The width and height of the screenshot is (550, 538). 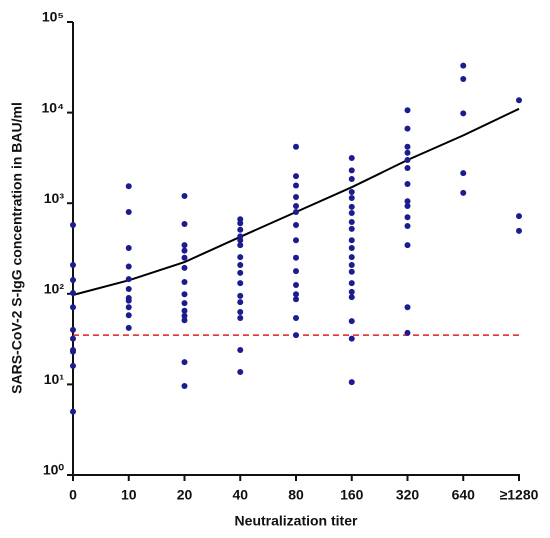 What do you see at coordinates (54, 470) in the screenshot?
I see `y-tick-label: 10⁰` at bounding box center [54, 470].